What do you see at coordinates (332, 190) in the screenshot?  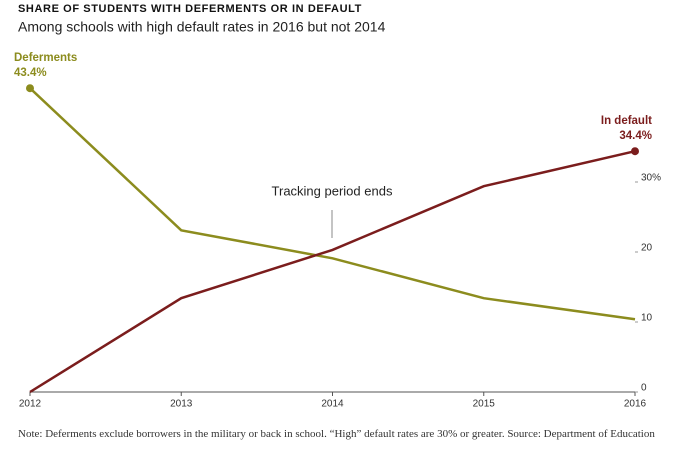 I see `annotation: Tracking period ends` at bounding box center [332, 190].